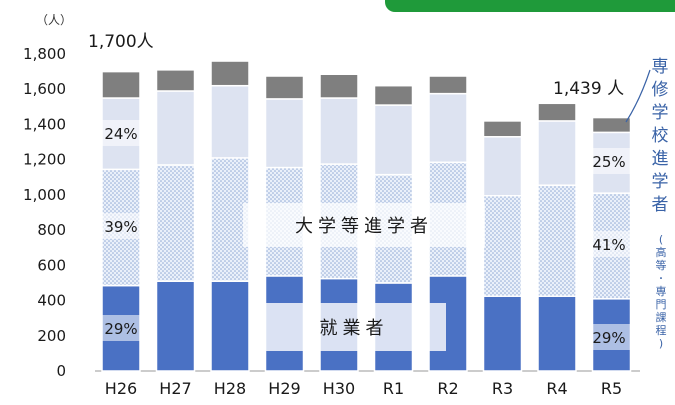 This screenshot has height=405, width=675. What do you see at coordinates (660, 67) in the screenshot?
I see `side-label-char: 専` at bounding box center [660, 67].